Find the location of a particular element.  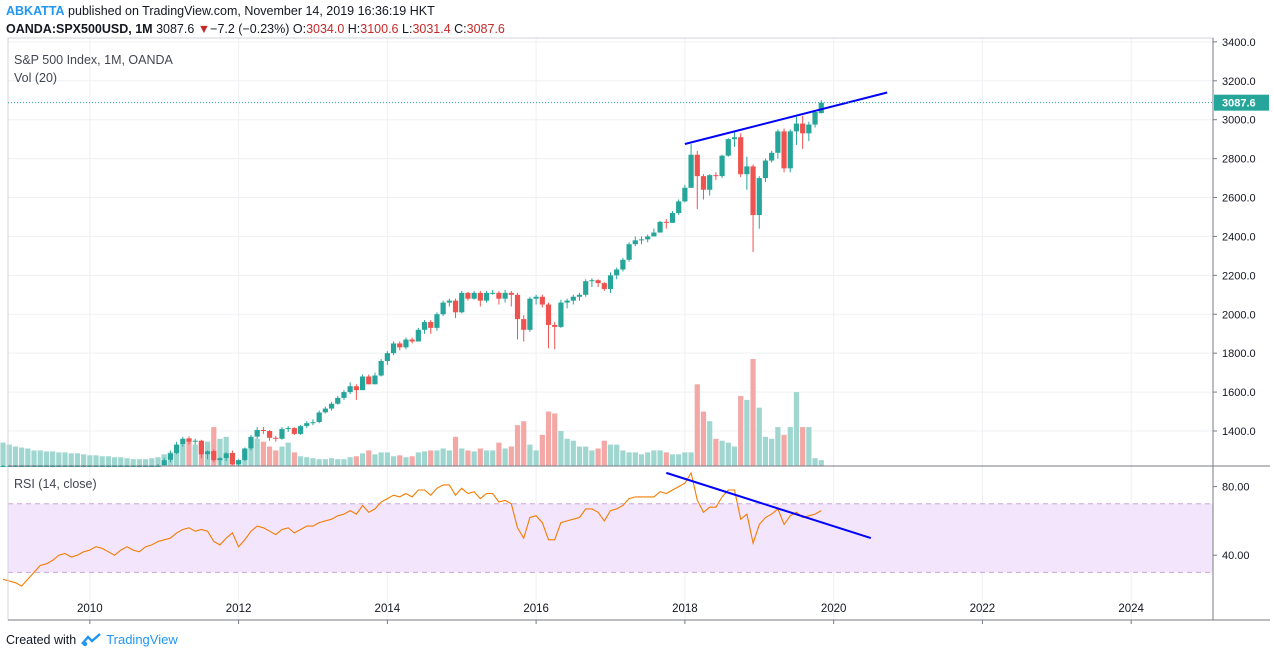

rsi-tick-label: 80.00 is located at coordinates (1236, 488).